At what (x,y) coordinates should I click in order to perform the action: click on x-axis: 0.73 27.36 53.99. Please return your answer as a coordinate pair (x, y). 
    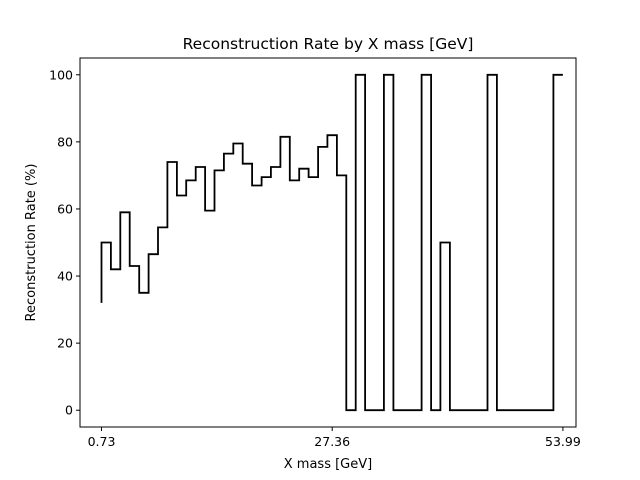
    Looking at the image, I should click on (334, 438).